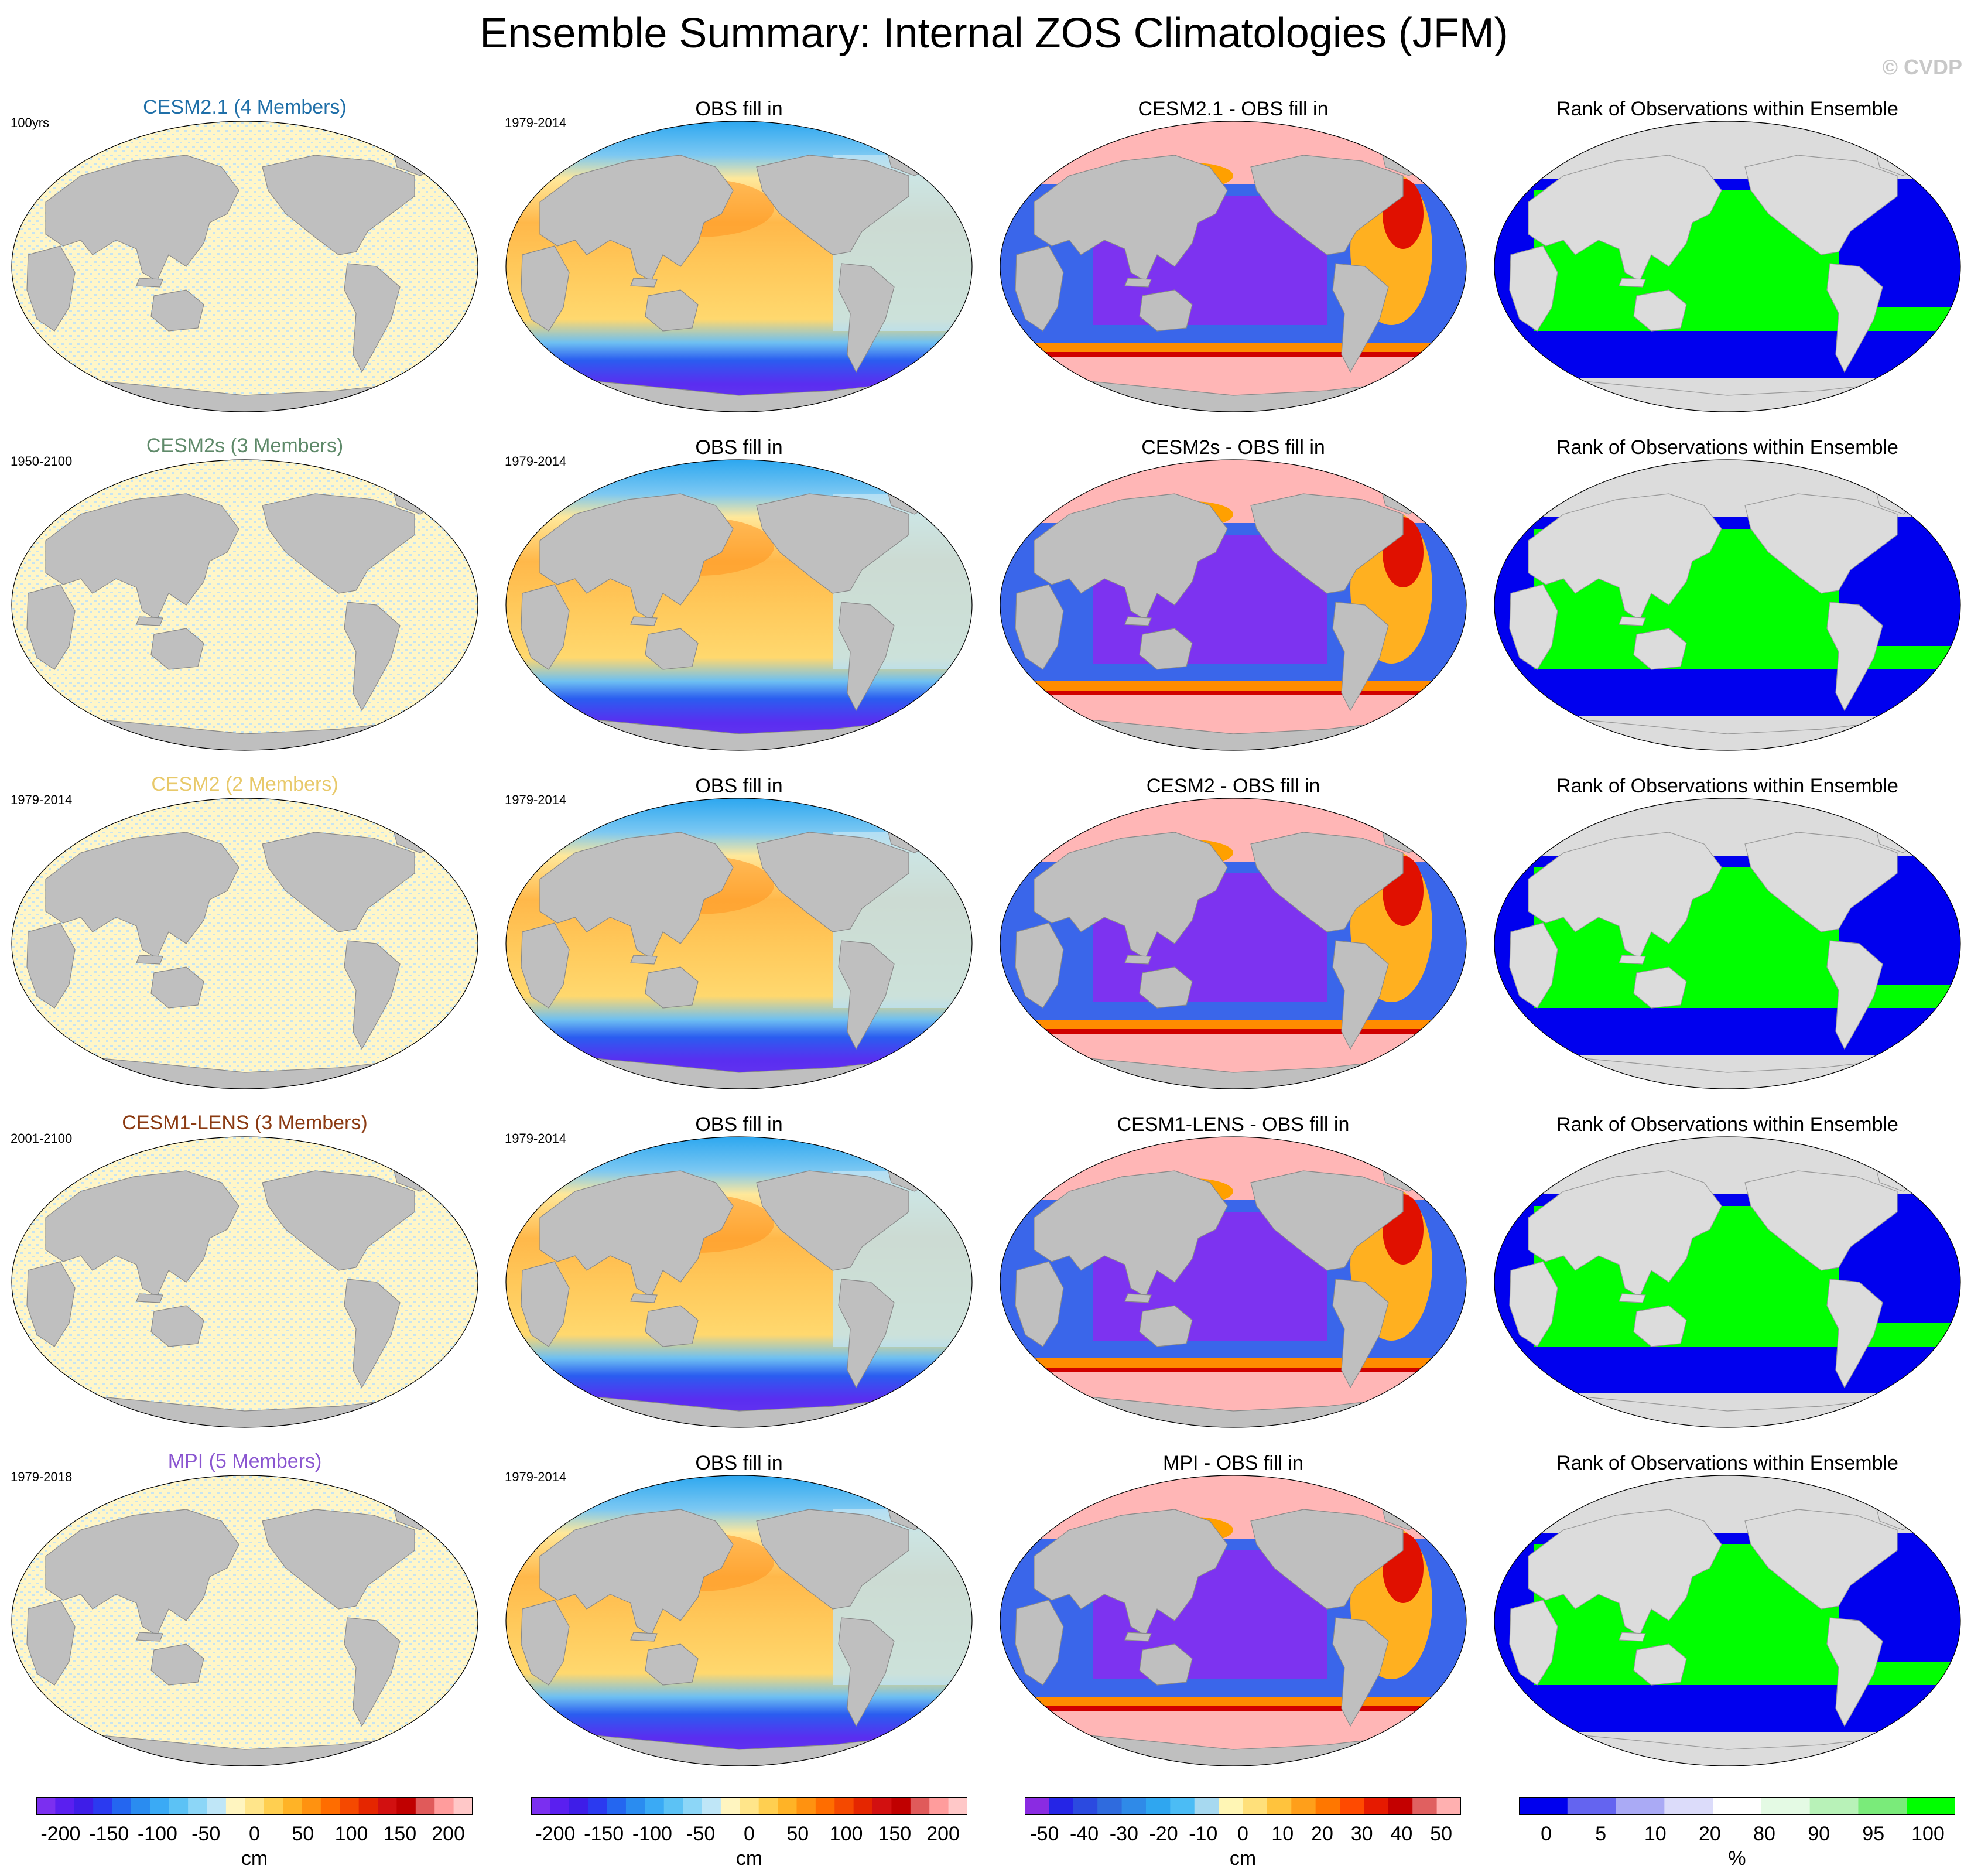 Image resolution: width=1988 pixels, height=1876 pixels. I want to click on diff-colorbar-tick-label: -30, so click(1123, 1834).